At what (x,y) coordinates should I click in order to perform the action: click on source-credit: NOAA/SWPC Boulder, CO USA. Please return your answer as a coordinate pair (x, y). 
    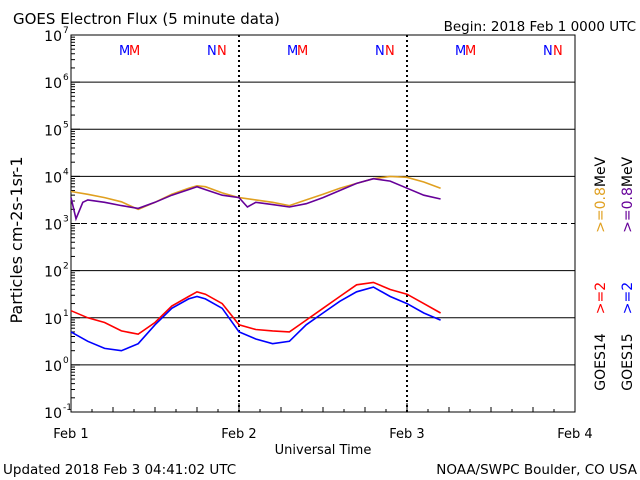
    Looking at the image, I should click on (537, 470).